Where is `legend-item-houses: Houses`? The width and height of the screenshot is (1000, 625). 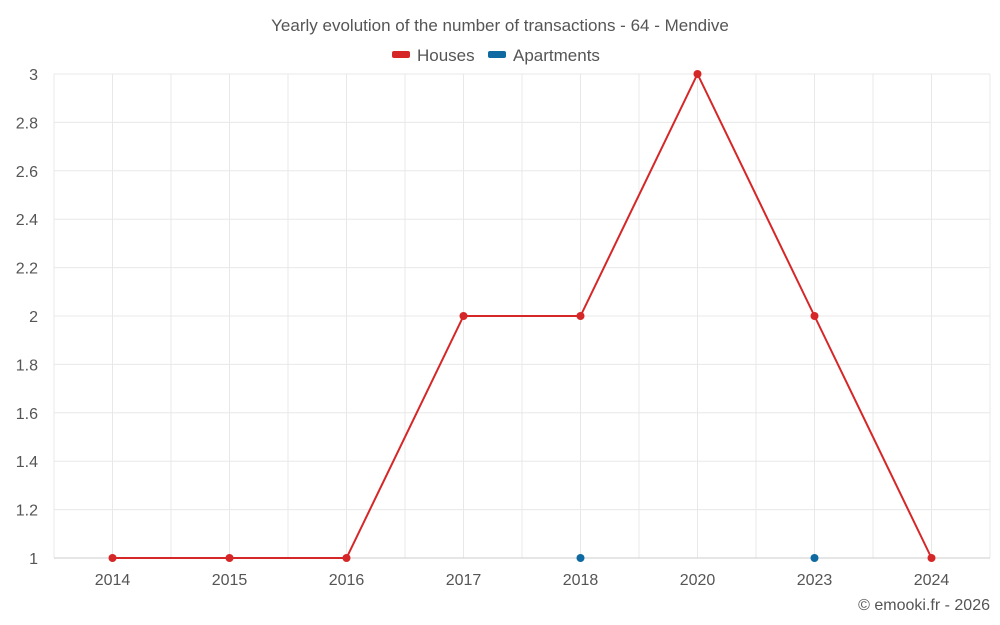 legend-item-houses: Houses is located at coordinates (433, 55).